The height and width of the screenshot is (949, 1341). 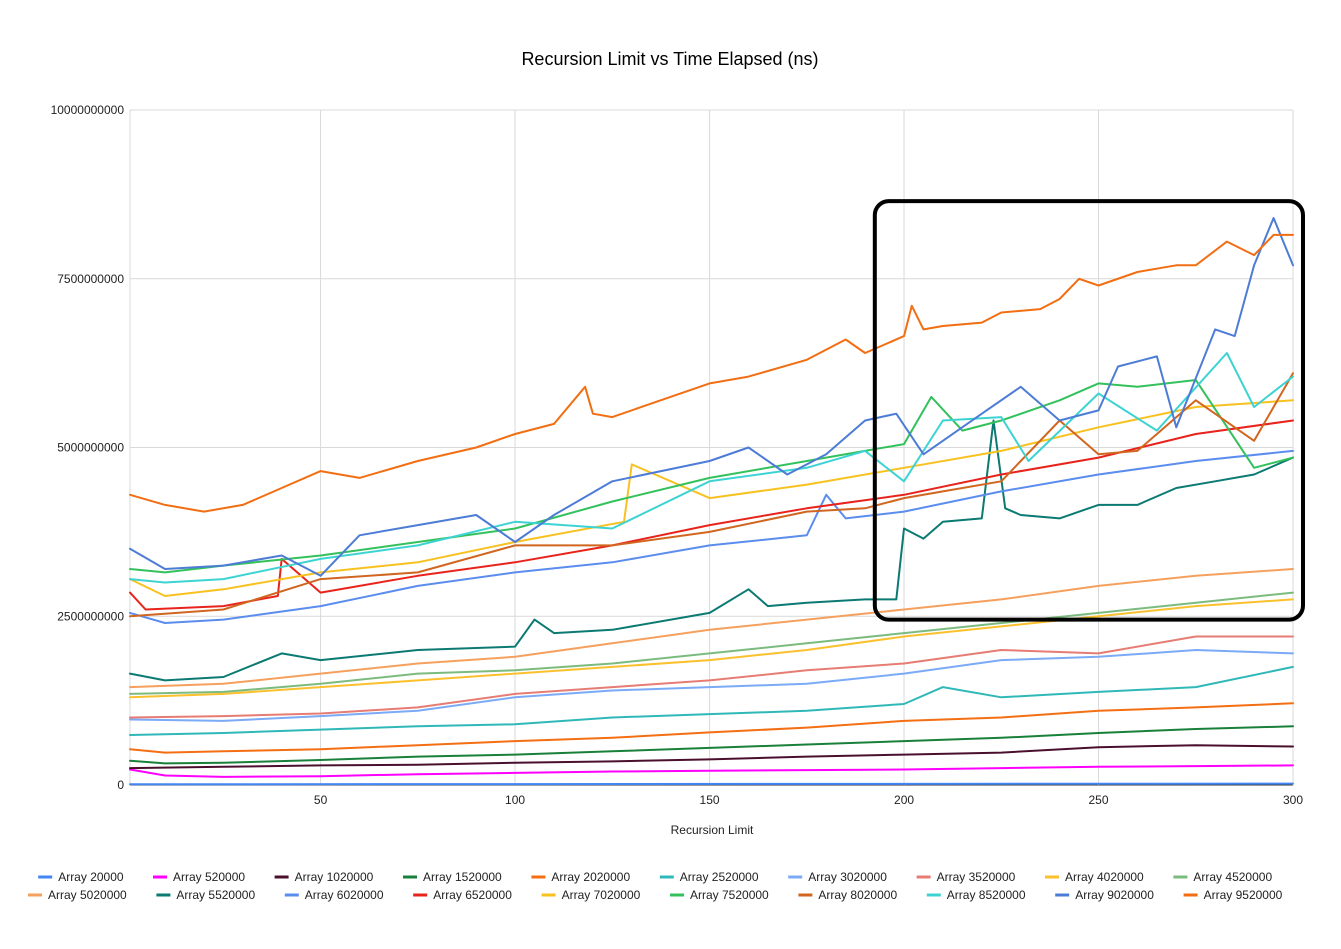 I want to click on legend-label: Array 3020000, so click(x=847, y=877).